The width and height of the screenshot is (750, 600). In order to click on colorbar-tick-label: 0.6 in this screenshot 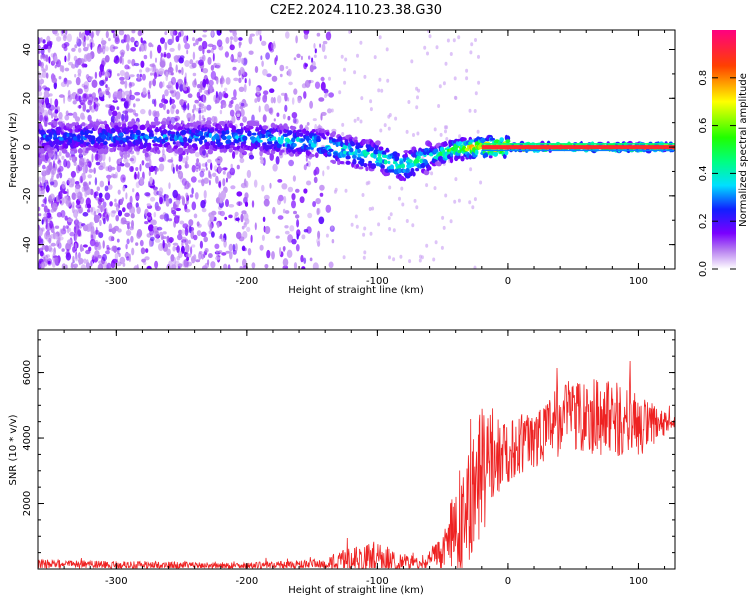, I will do `click(703, 126)`.